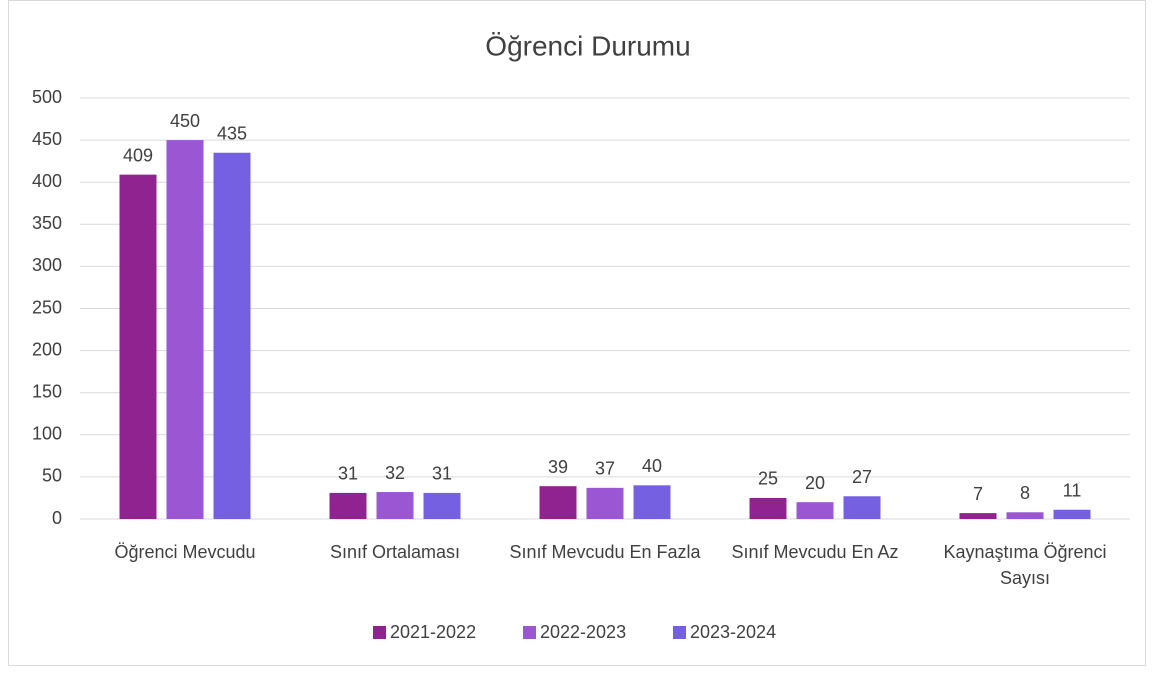 The height and width of the screenshot is (675, 1154). I want to click on data-label: 8, so click(1025, 493).